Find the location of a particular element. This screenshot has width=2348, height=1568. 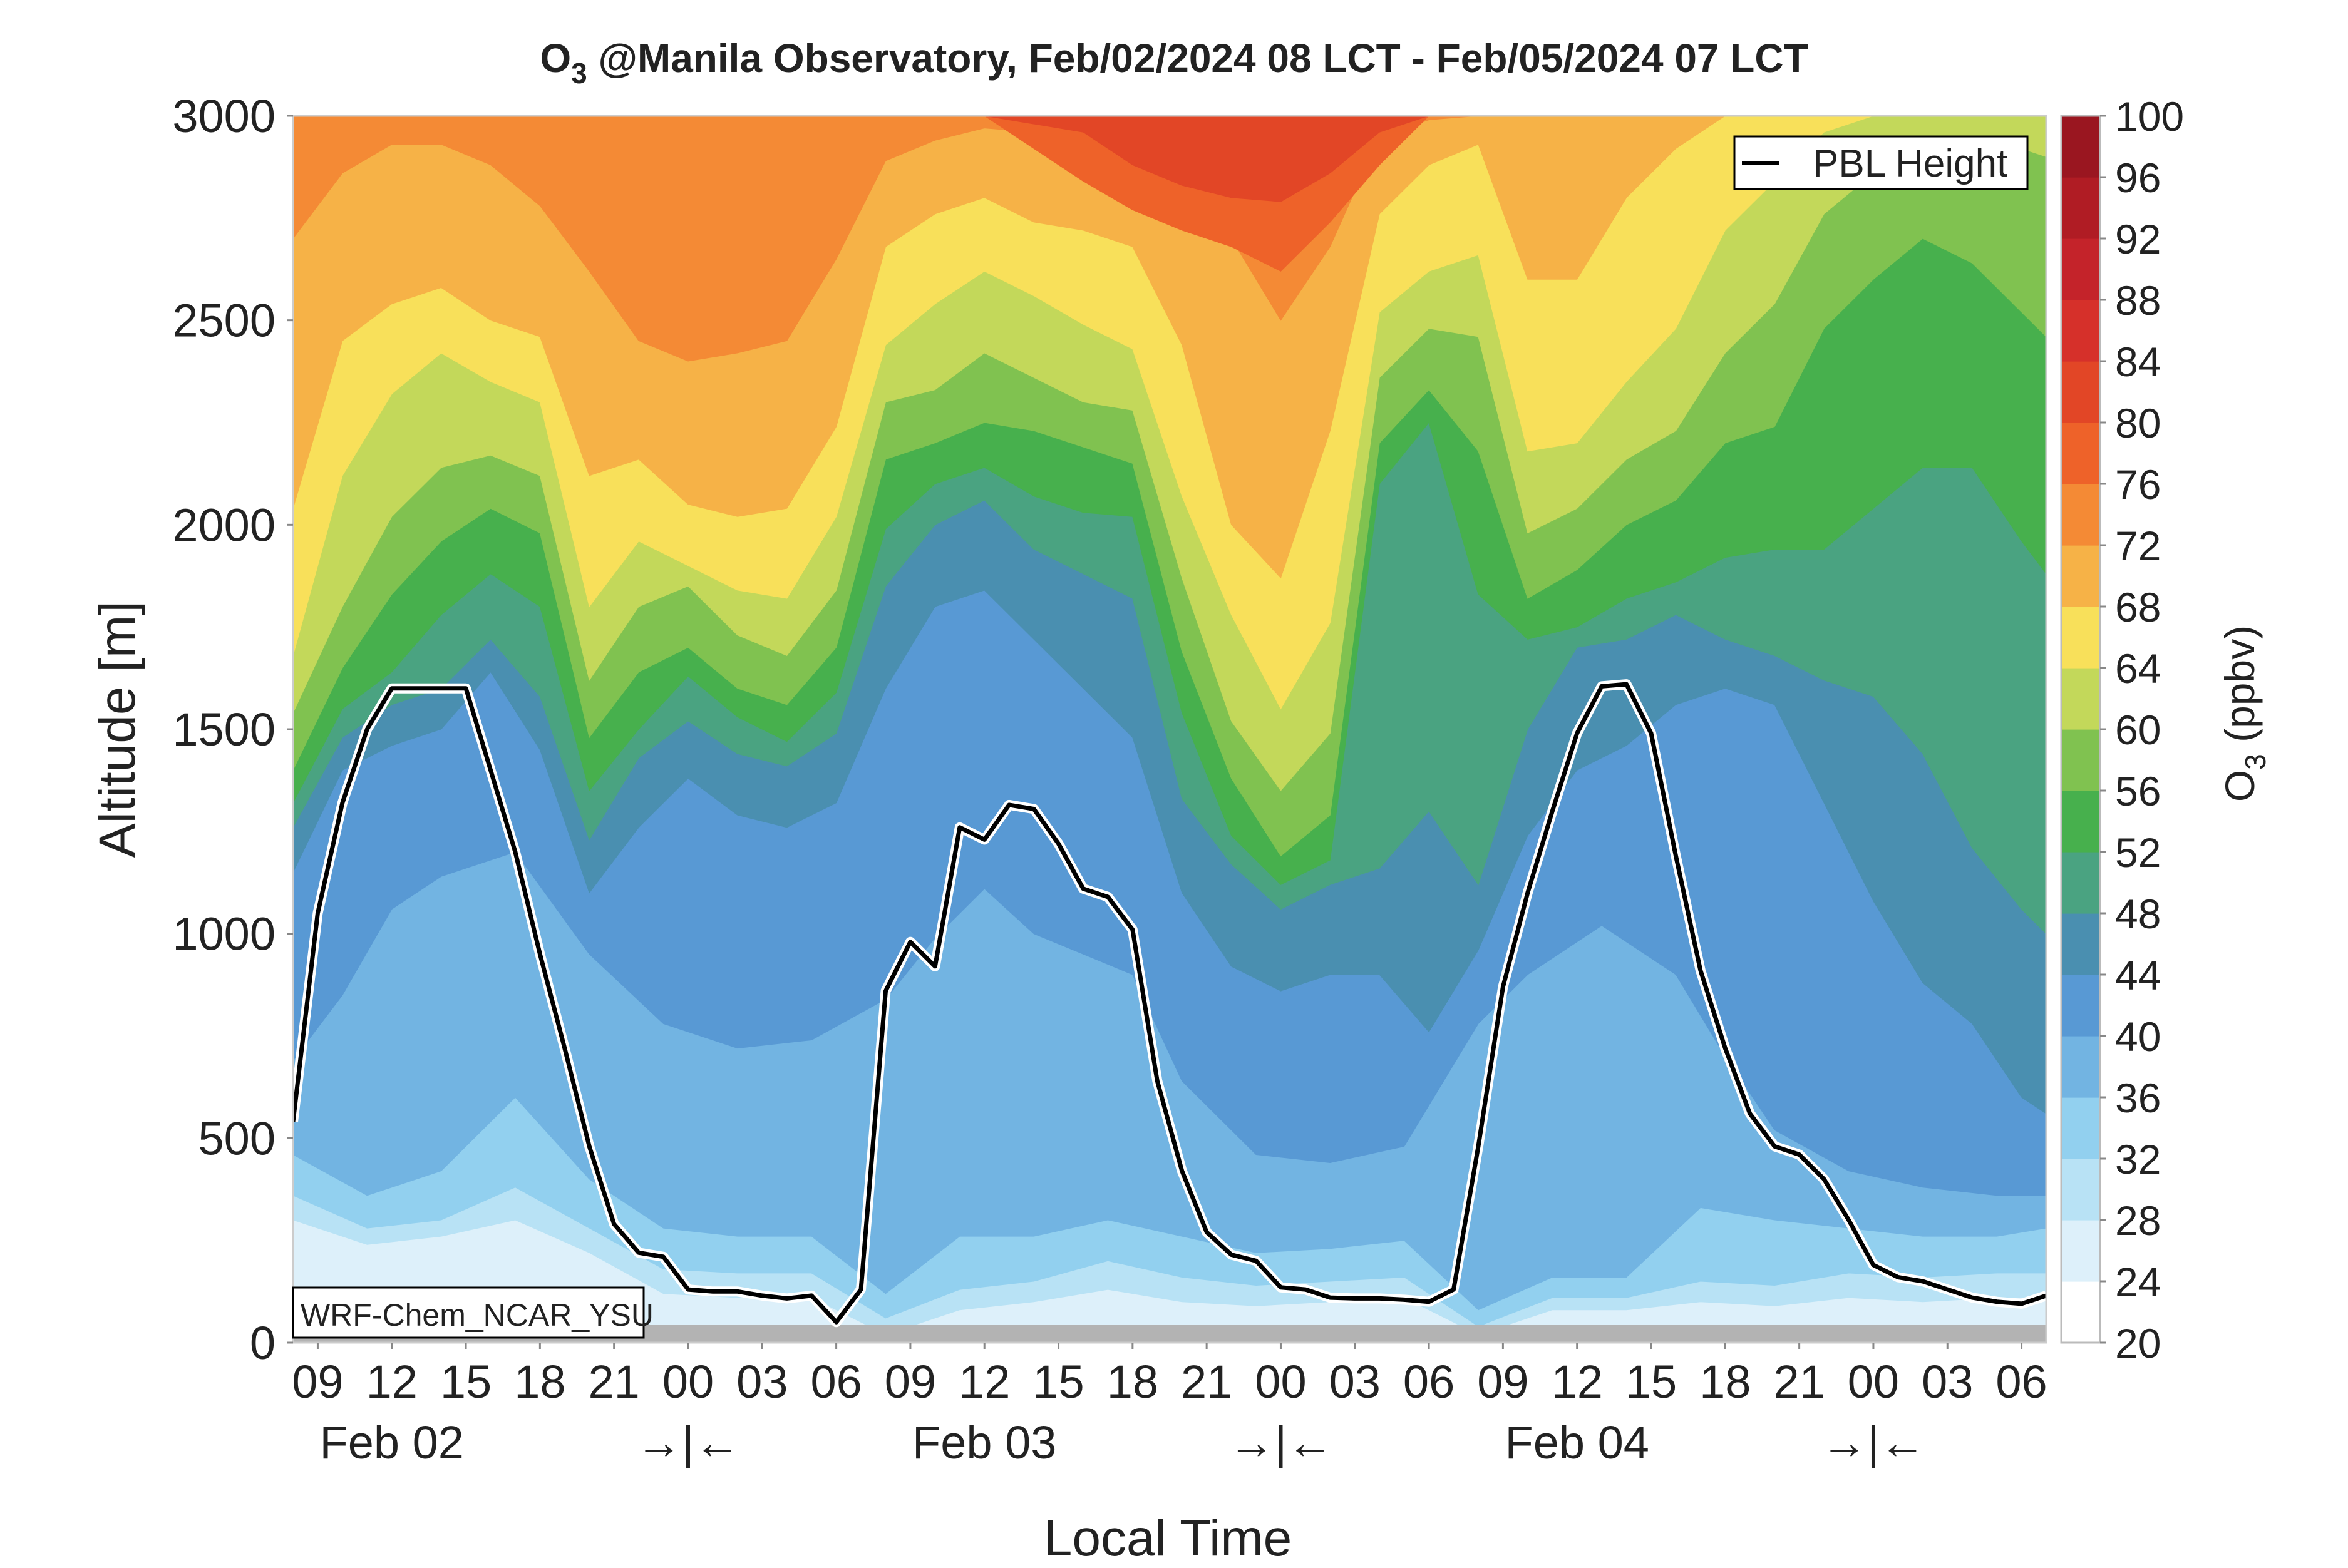

colorbar-tick-label: 28 is located at coordinates (2138, 1220).